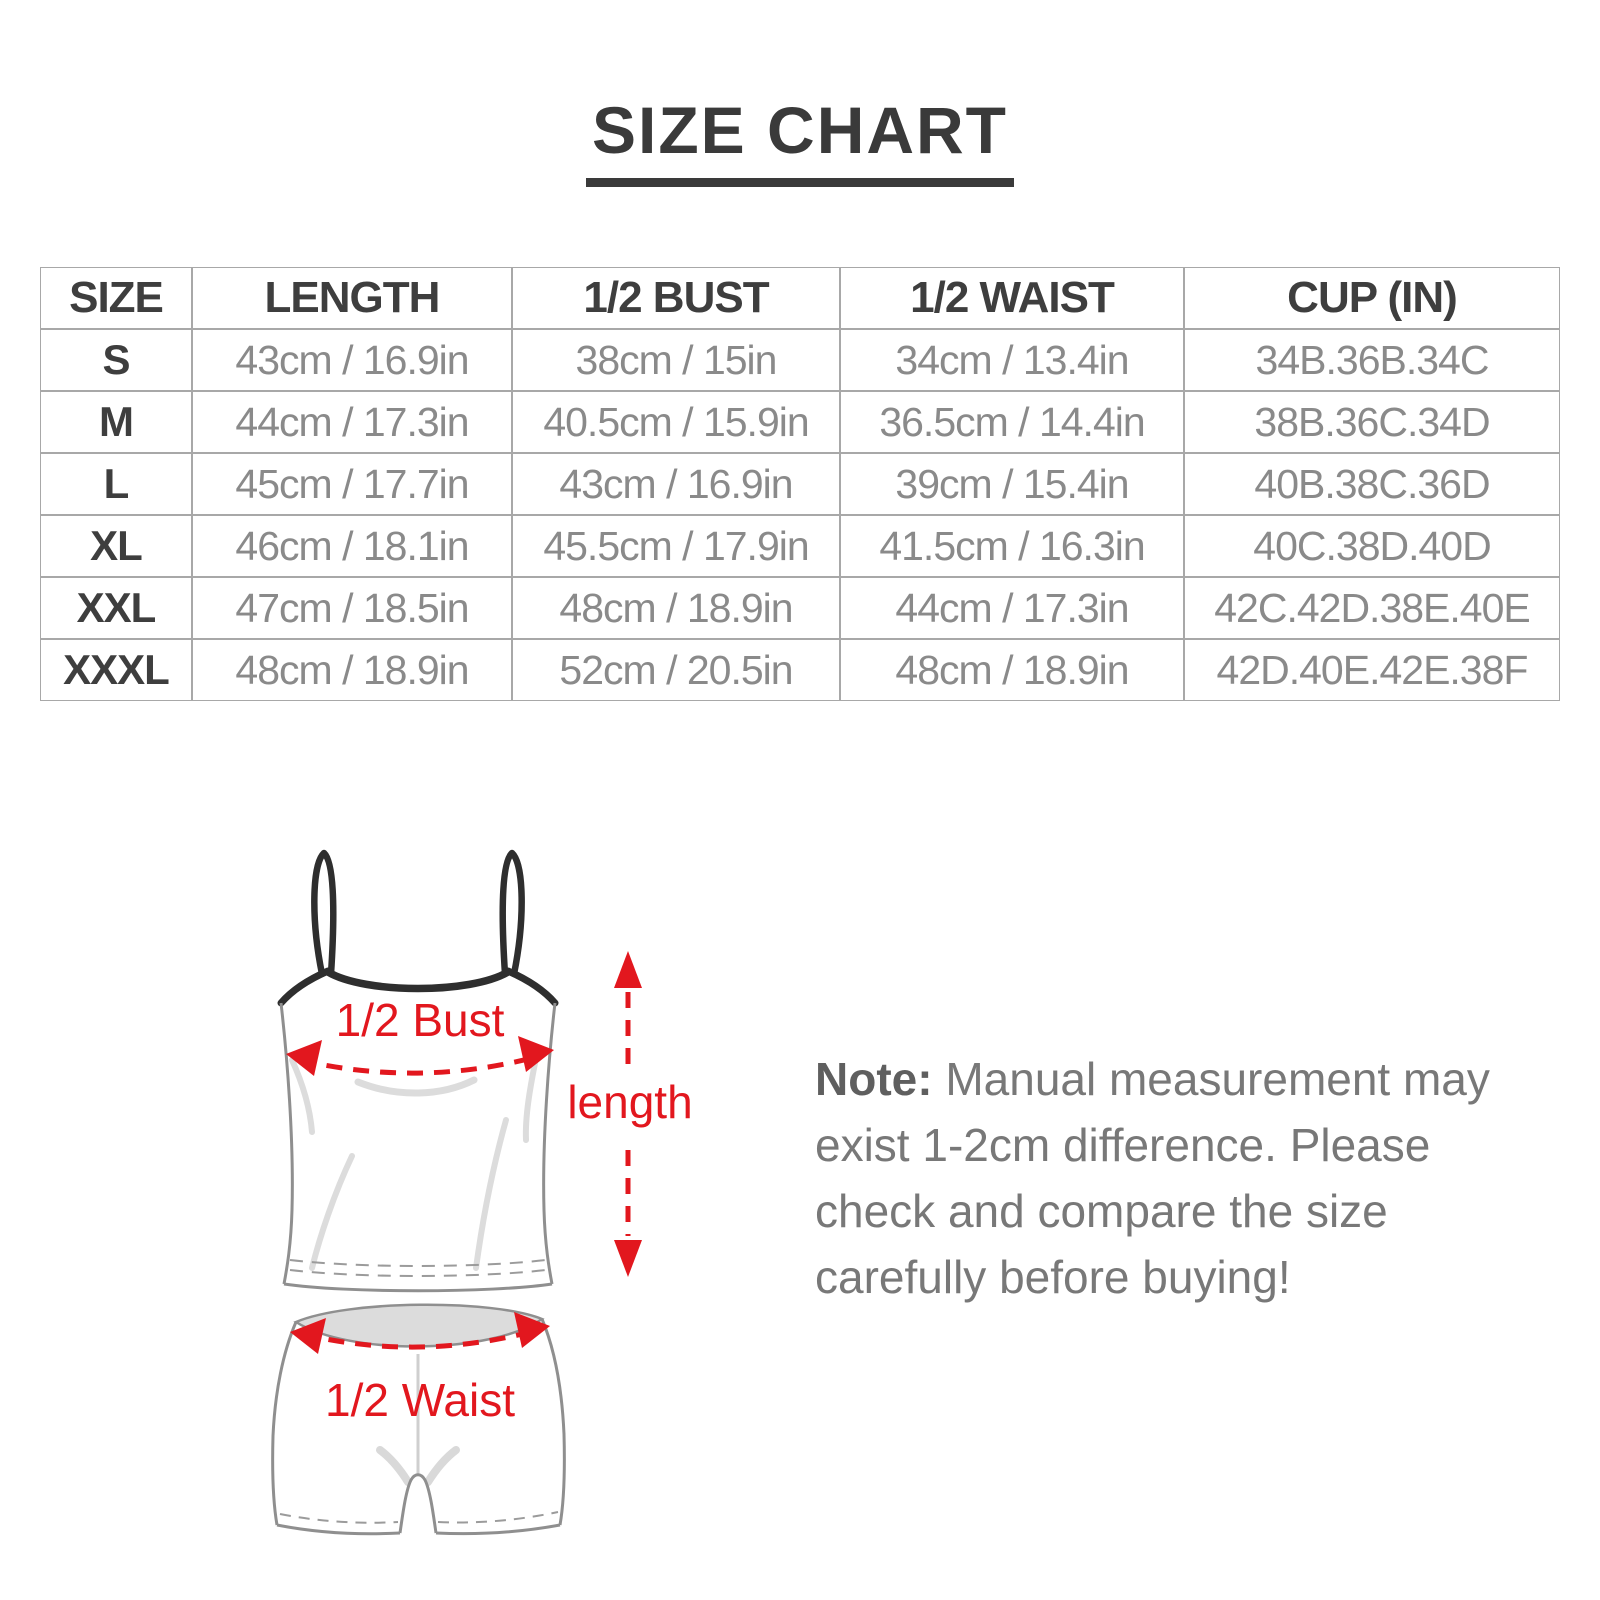 The height and width of the screenshot is (1600, 1600). I want to click on cup-cell: 40C.38D.40D, so click(1372, 546).